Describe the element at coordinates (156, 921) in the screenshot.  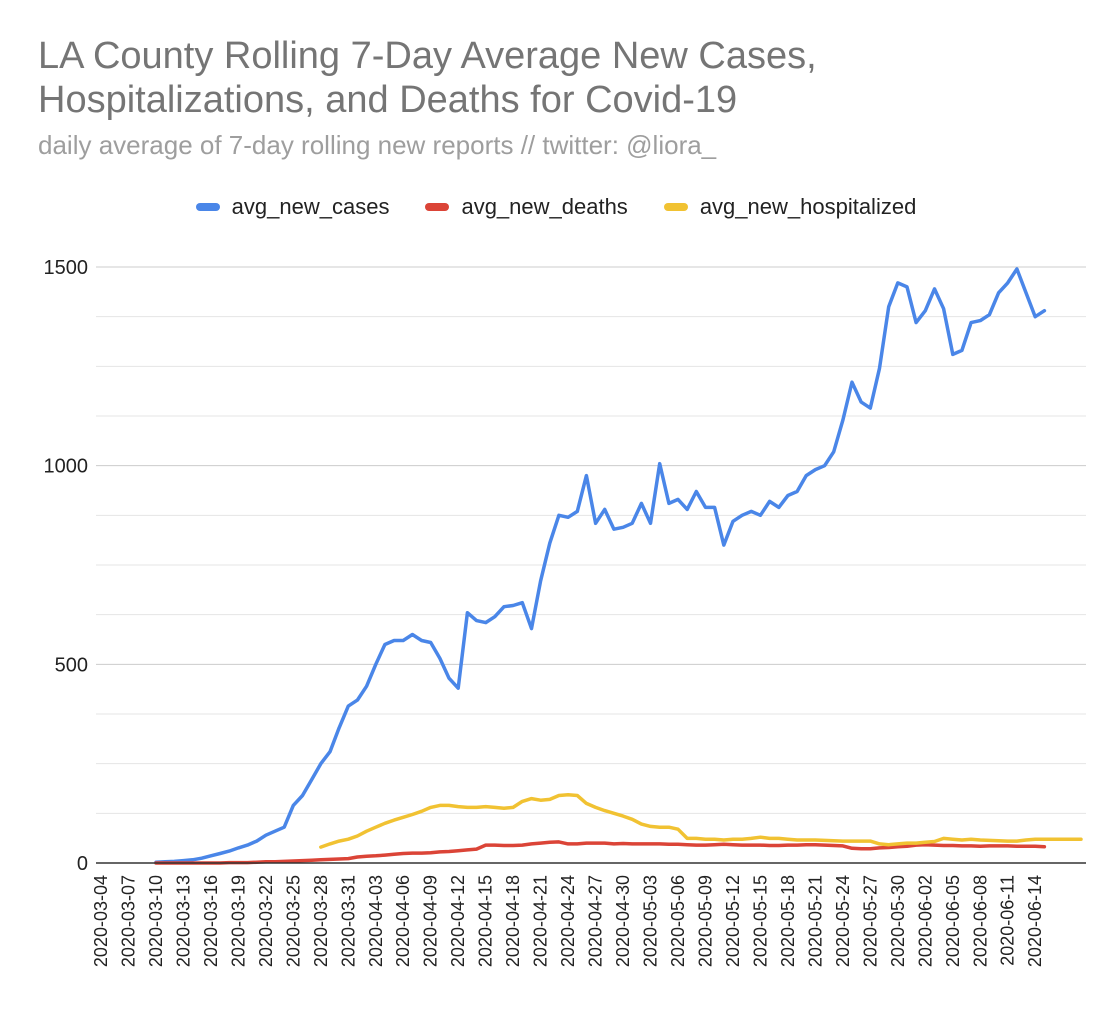
I see `x-tick-label: 2020-03-10` at that location.